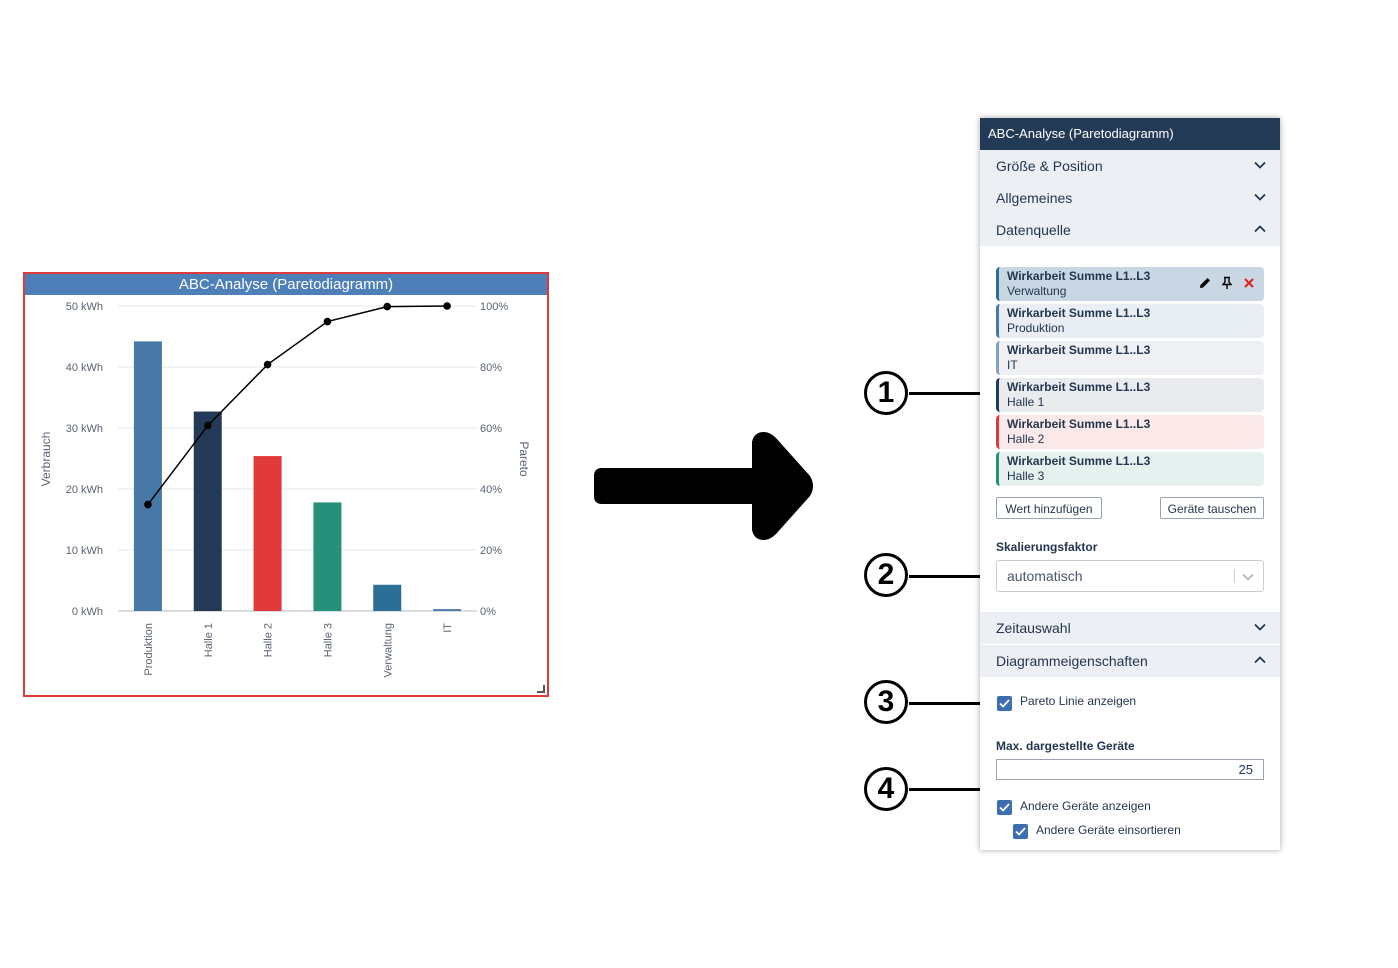  What do you see at coordinates (209, 640) in the screenshot?
I see `x-tick-label: Halle 1` at bounding box center [209, 640].